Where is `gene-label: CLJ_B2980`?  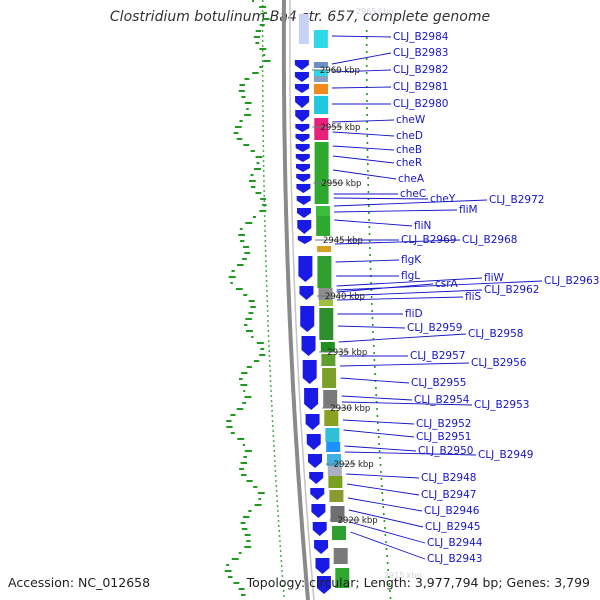 gene-label: CLJ_B2980 is located at coordinates (420, 104).